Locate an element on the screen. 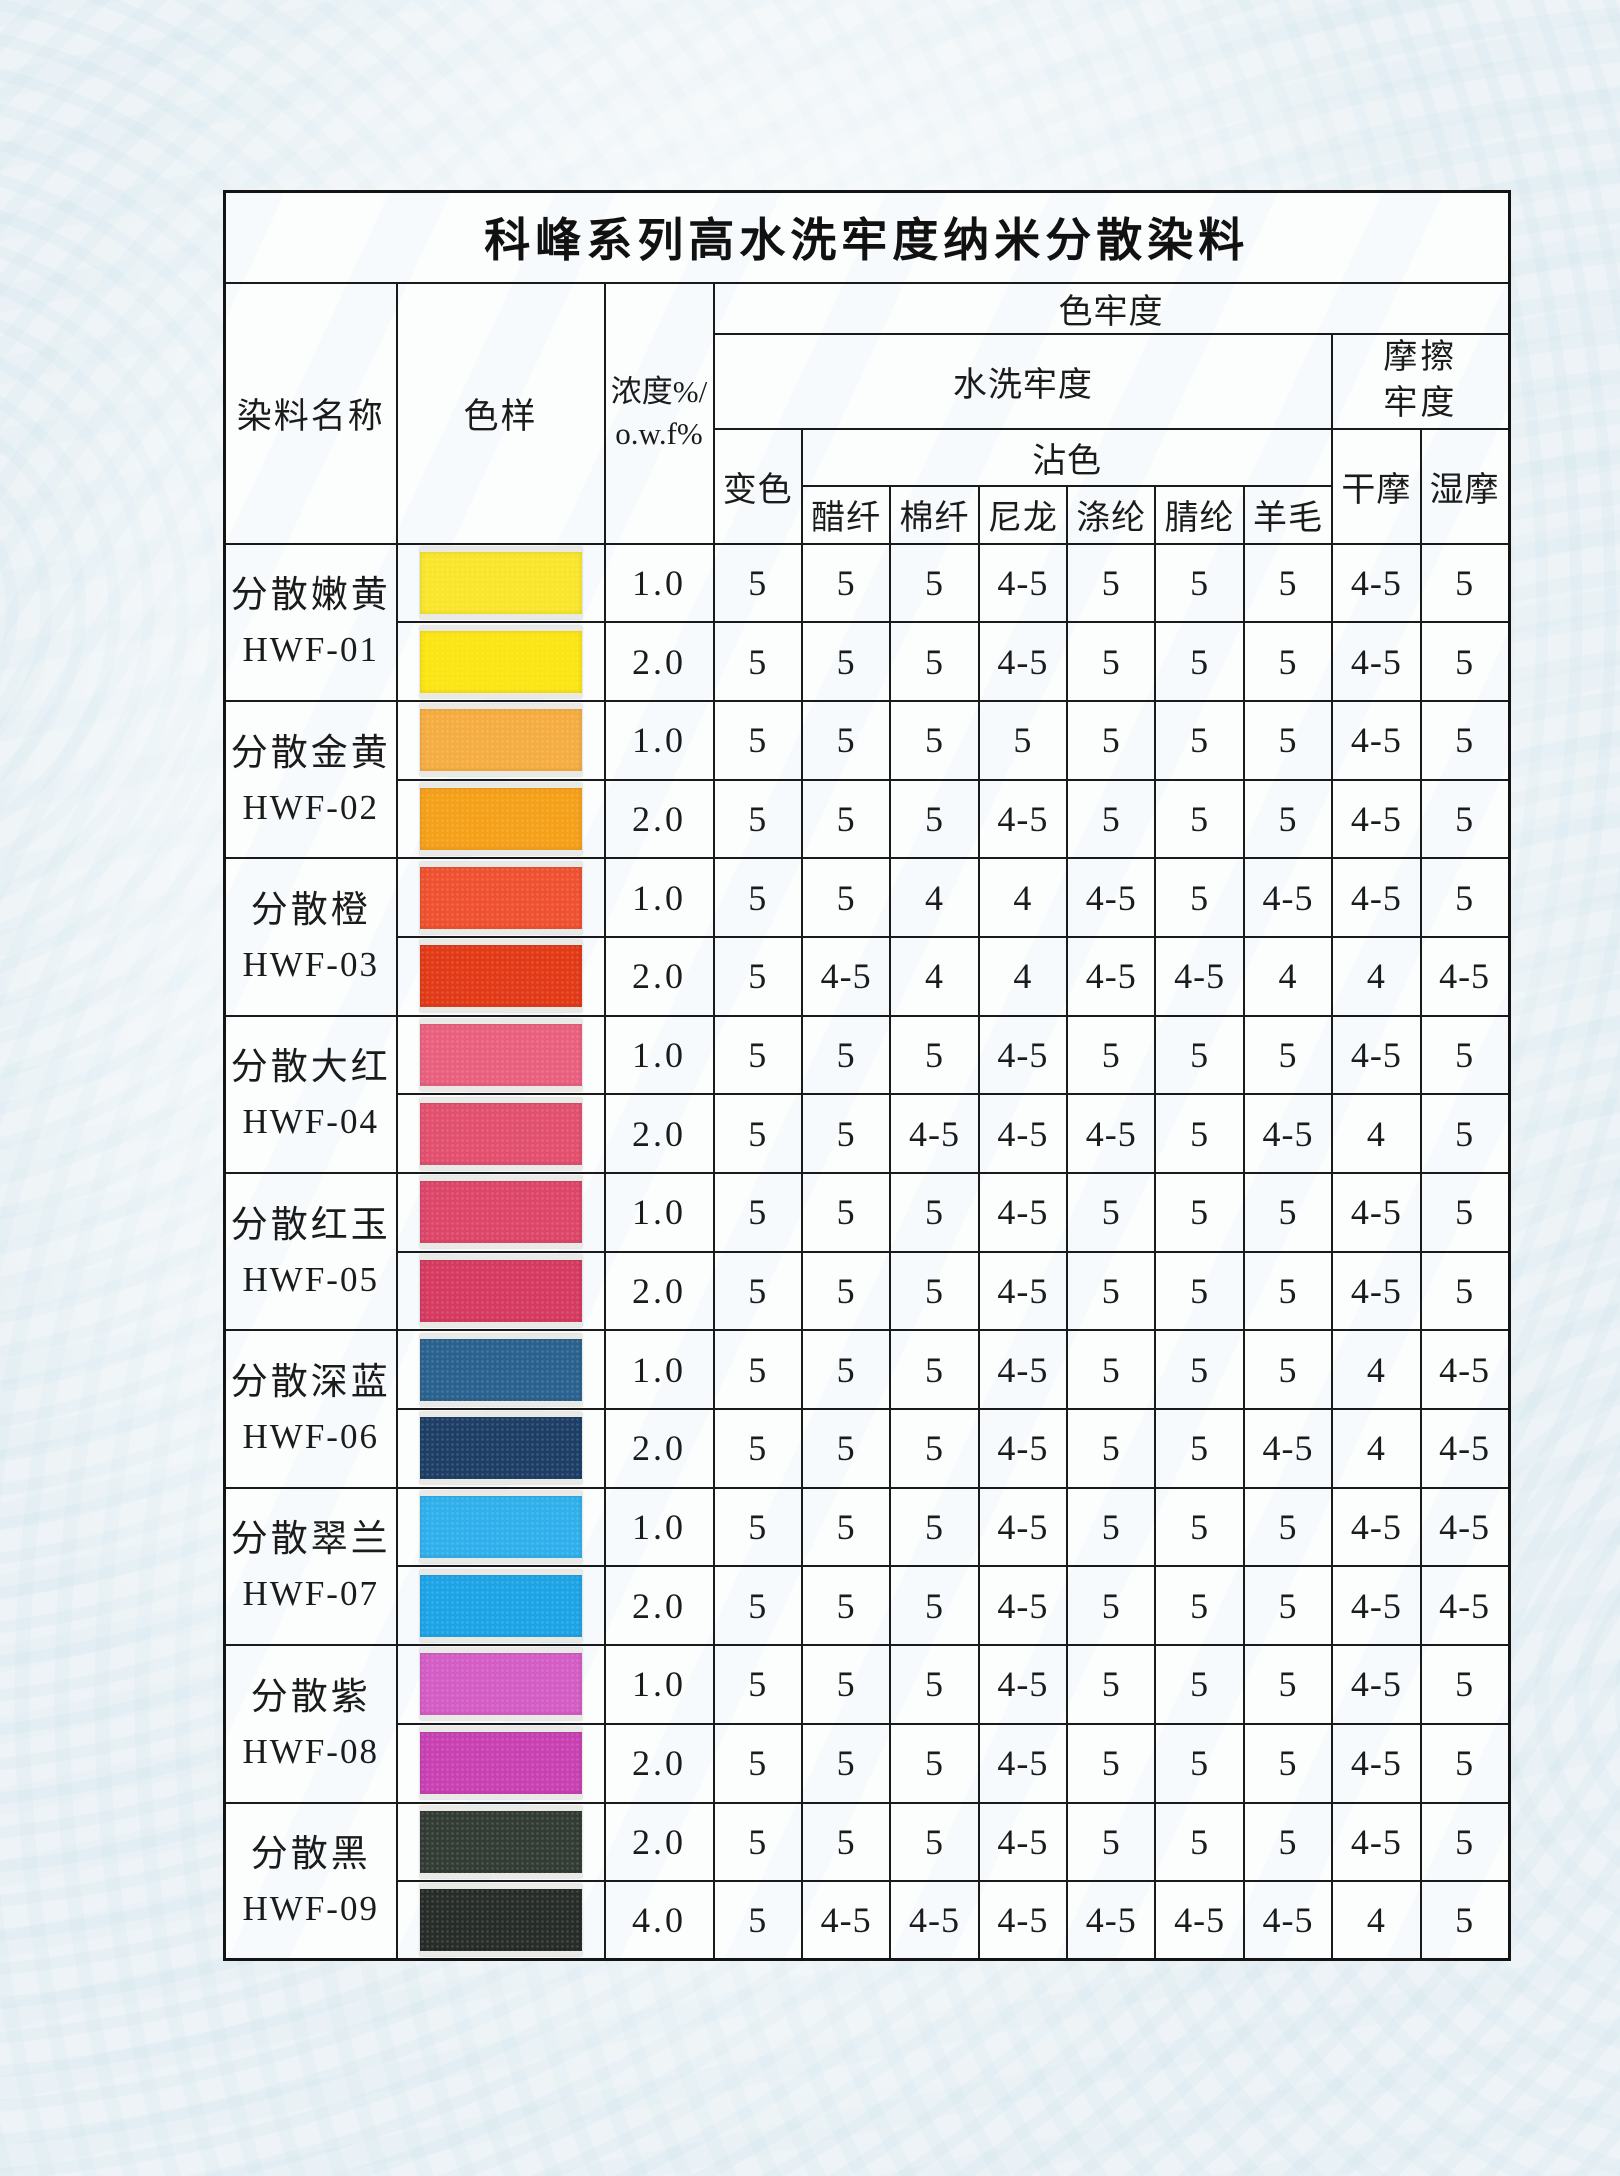 The width and height of the screenshot is (1620, 2176). header-wash-fastness: 水洗牢度 is located at coordinates (1023, 381).